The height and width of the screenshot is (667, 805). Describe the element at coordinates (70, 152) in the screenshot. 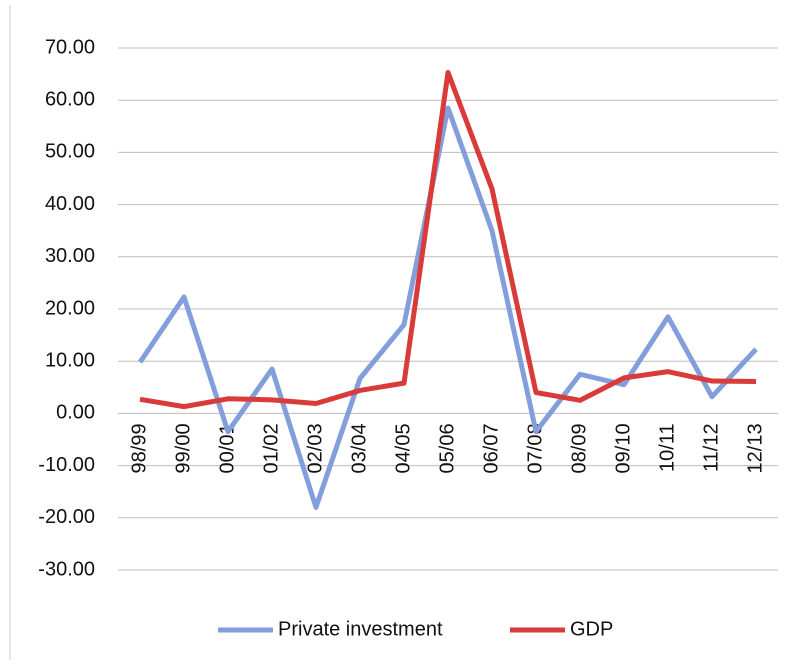

I see `y-tick-label: 50.00` at that location.